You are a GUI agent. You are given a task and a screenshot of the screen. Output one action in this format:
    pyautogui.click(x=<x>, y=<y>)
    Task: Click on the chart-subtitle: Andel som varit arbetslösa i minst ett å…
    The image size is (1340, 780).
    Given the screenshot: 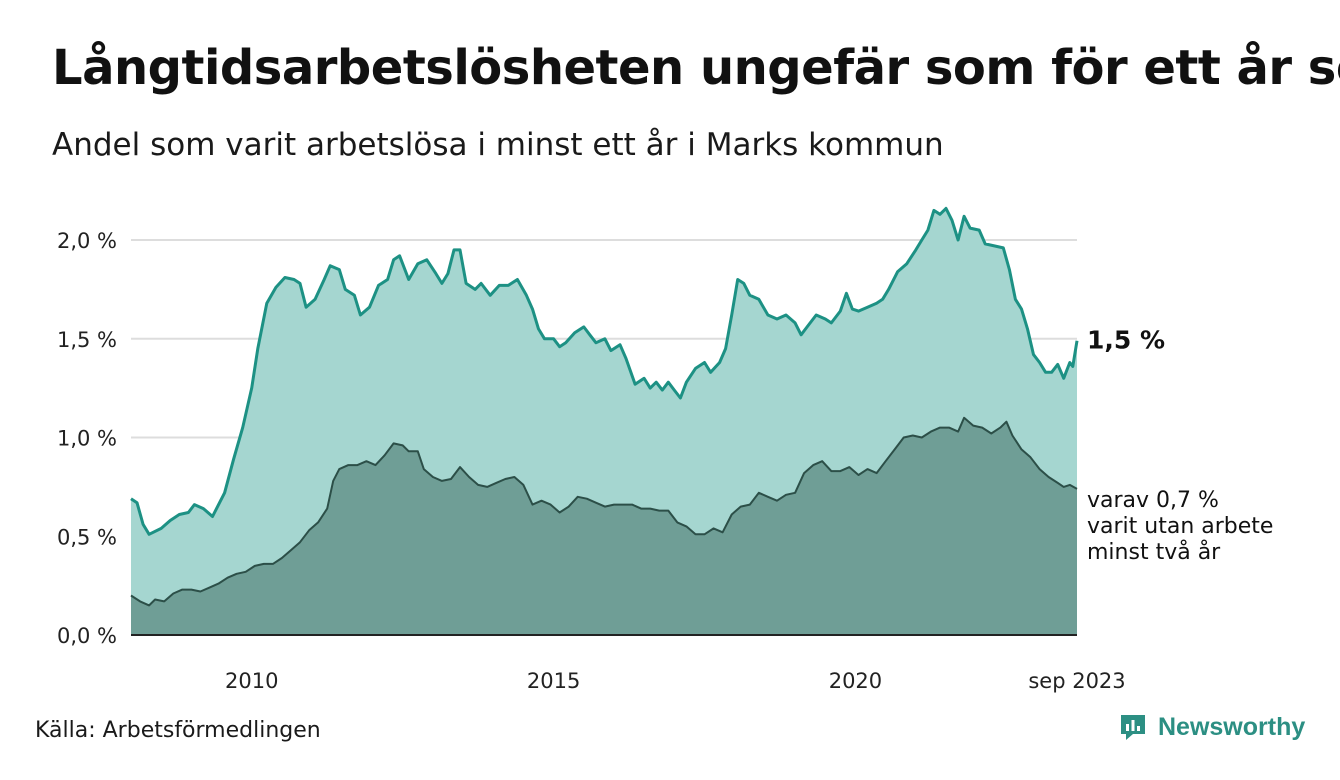 What is the action you would take?
    pyautogui.click(x=498, y=145)
    